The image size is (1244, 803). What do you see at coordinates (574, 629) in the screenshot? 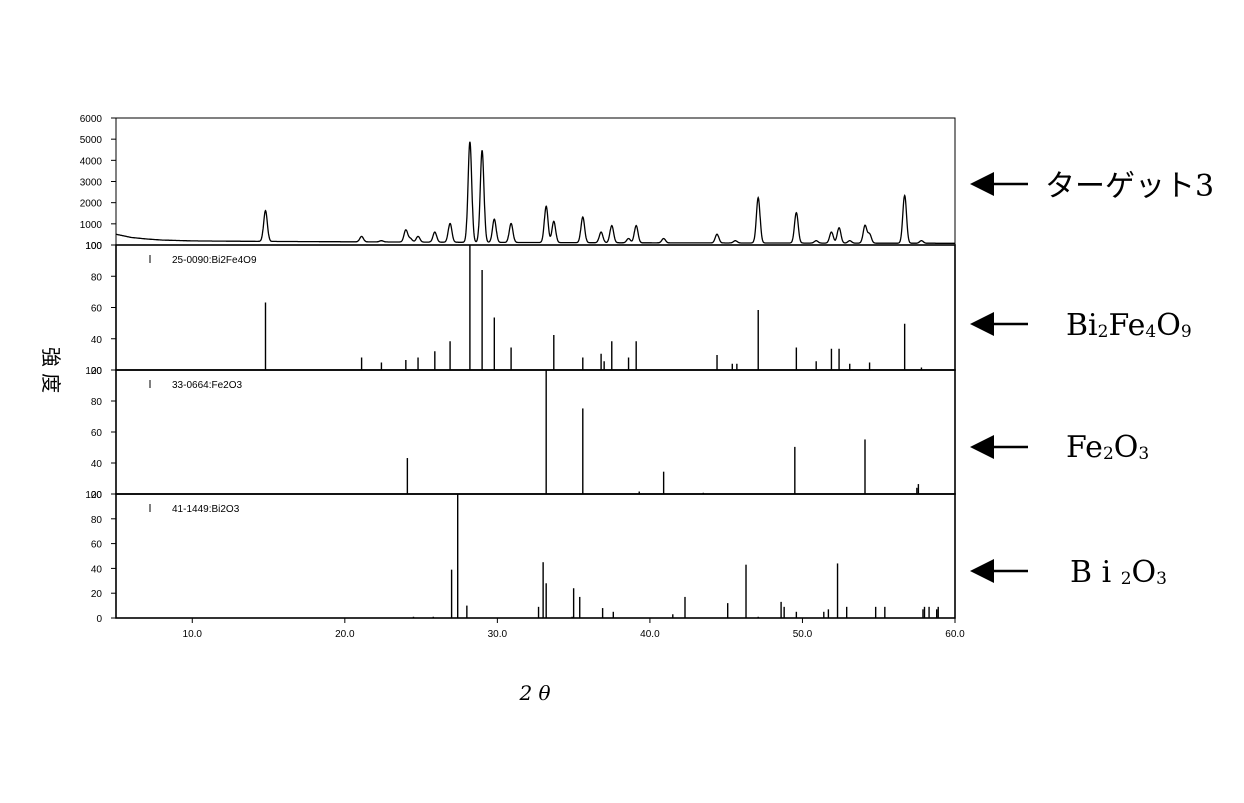
I see `x-ticks: 10.0 20.0 30.0 40.0 50.0 60.0` at bounding box center [574, 629].